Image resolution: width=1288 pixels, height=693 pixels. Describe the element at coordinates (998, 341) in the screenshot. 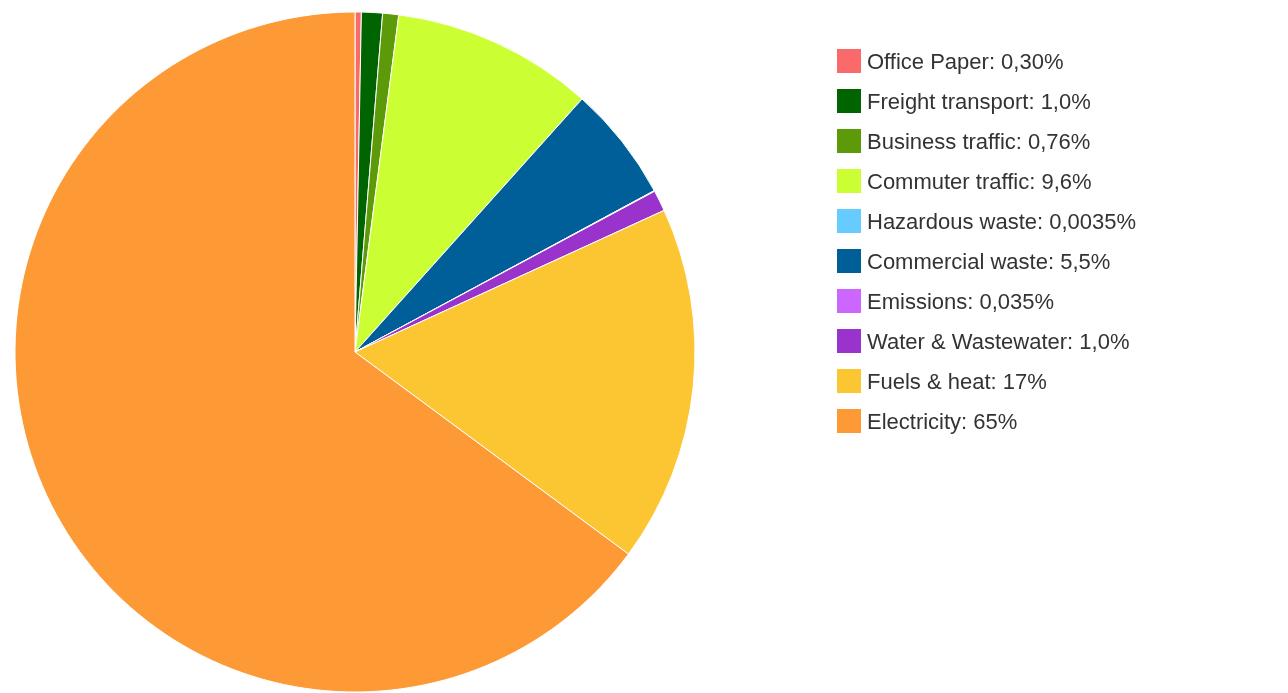

I see `legend-label: Water & Wastewater: 1,0%` at that location.